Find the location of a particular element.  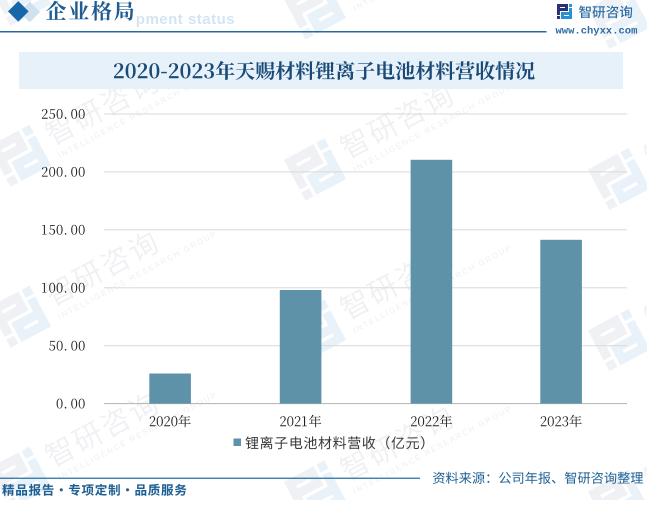

svg-text: www.chyxx.com is located at coordinates (597, 32).